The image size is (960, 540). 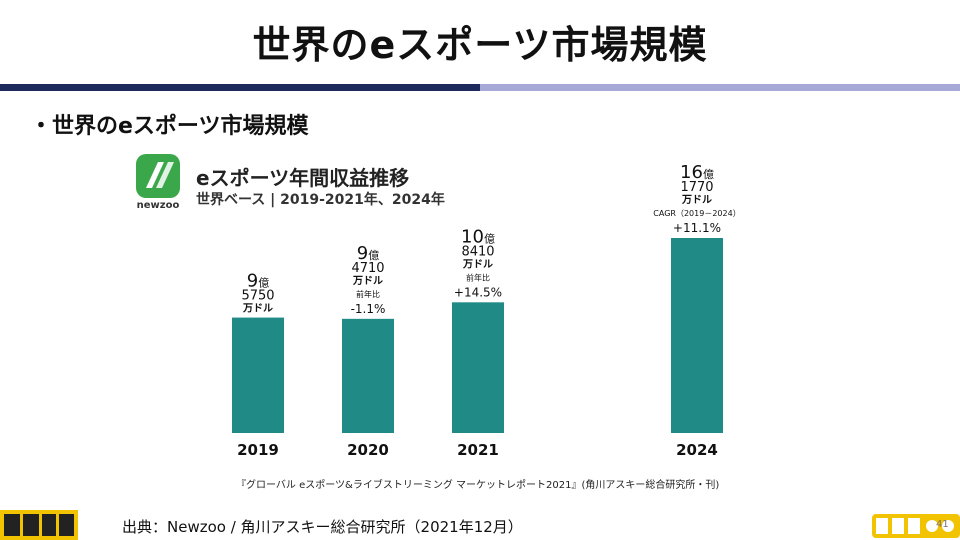 What do you see at coordinates (478, 450) in the screenshot?
I see `x-tick-label-2021: 2021` at bounding box center [478, 450].